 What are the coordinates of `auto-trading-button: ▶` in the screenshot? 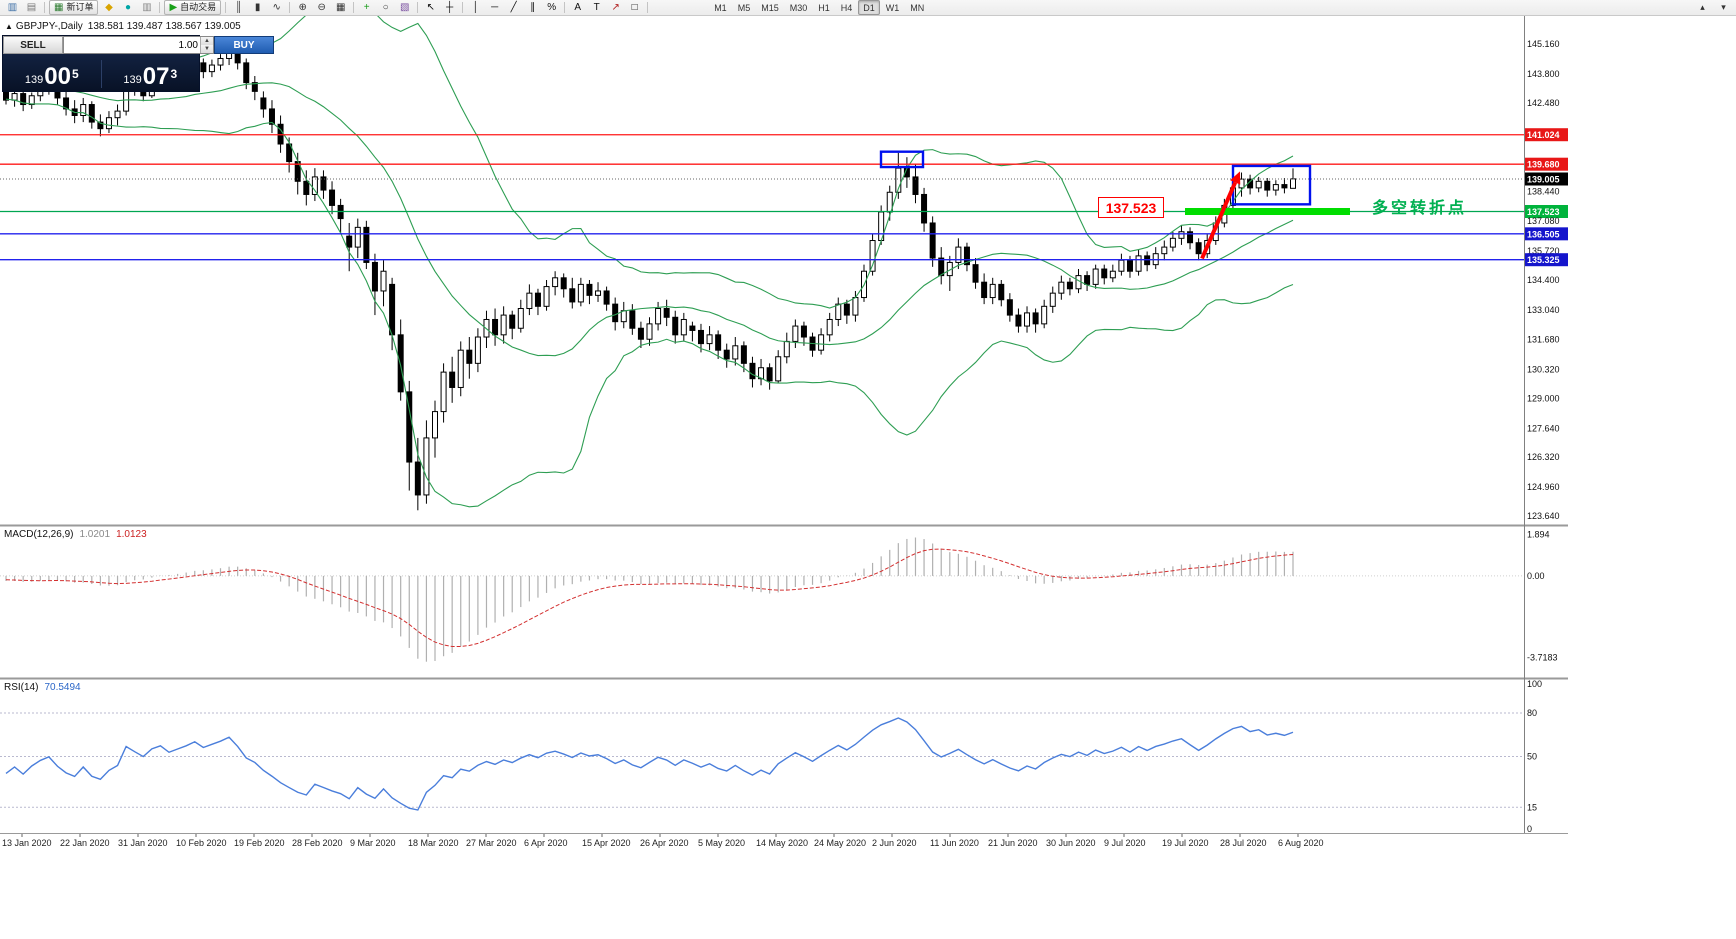 It's located at (173, 7).